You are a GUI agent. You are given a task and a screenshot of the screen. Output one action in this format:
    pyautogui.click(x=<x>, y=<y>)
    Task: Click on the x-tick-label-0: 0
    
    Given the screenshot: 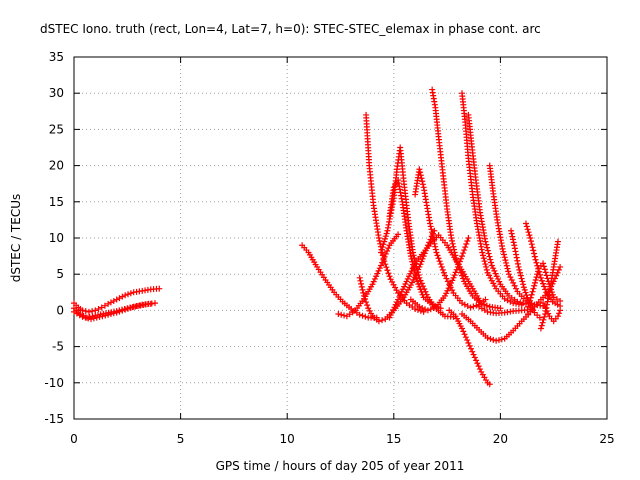 What is the action you would take?
    pyautogui.click(x=74, y=439)
    